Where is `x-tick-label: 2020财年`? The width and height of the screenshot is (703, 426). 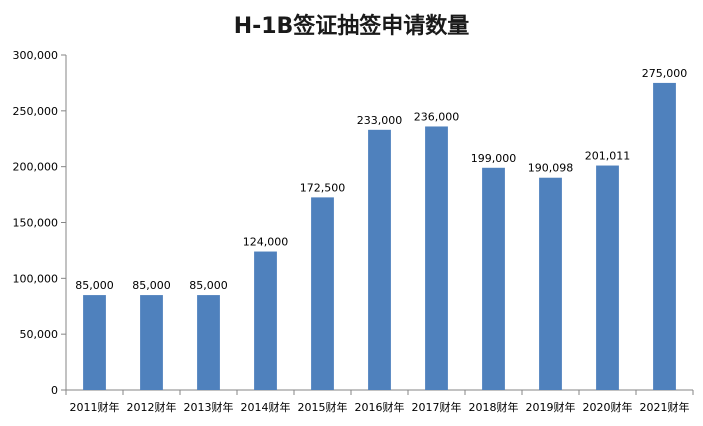 x-tick-label: 2020财年 is located at coordinates (608, 407).